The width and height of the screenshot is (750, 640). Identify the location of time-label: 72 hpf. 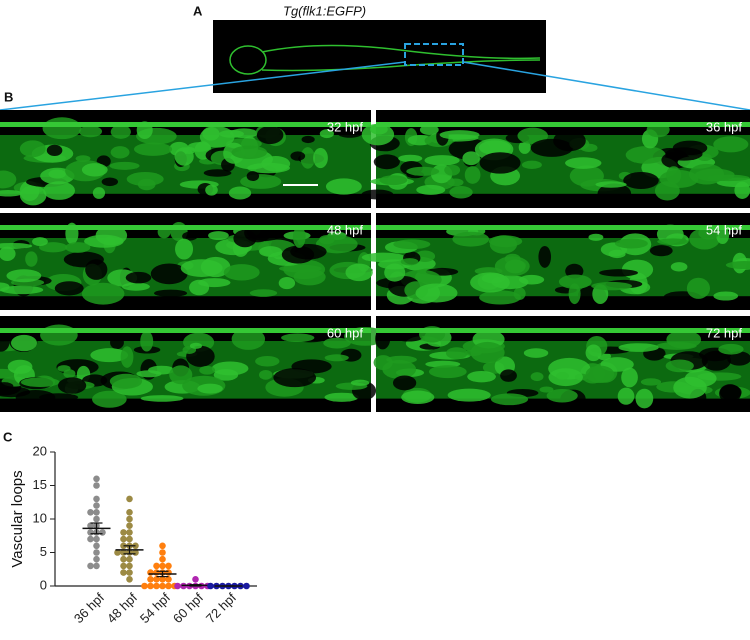
(724, 332).